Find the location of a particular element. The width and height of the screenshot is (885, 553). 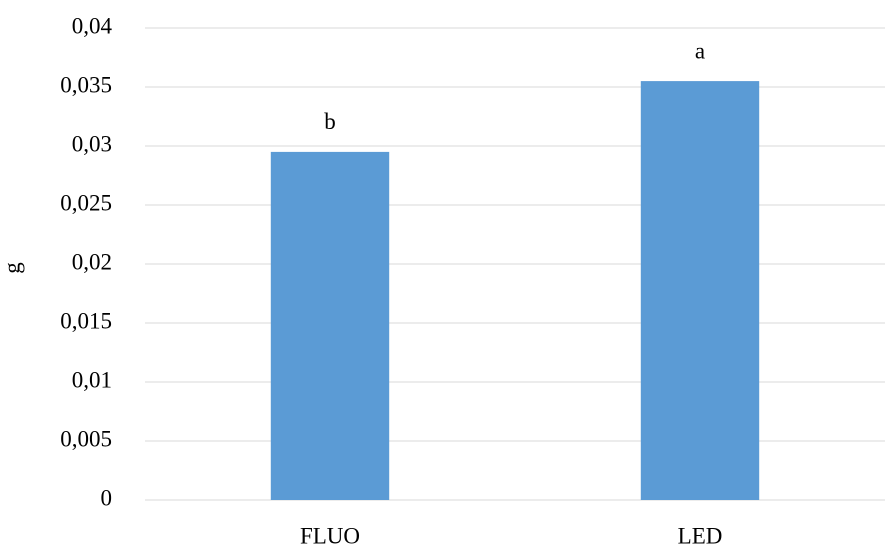

x-tick-label: LED is located at coordinates (700, 535).